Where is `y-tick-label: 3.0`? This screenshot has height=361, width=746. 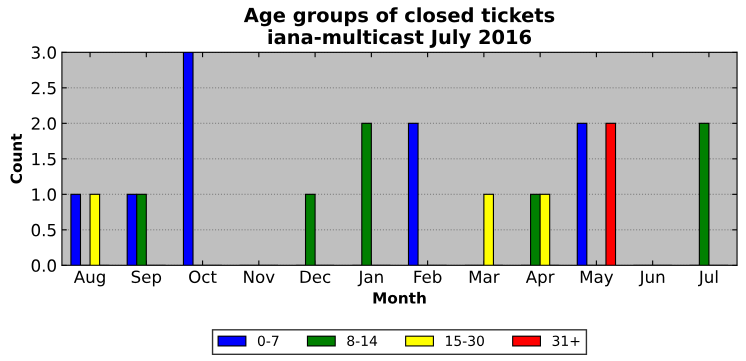 y-tick-label: 3.0 is located at coordinates (44, 52).